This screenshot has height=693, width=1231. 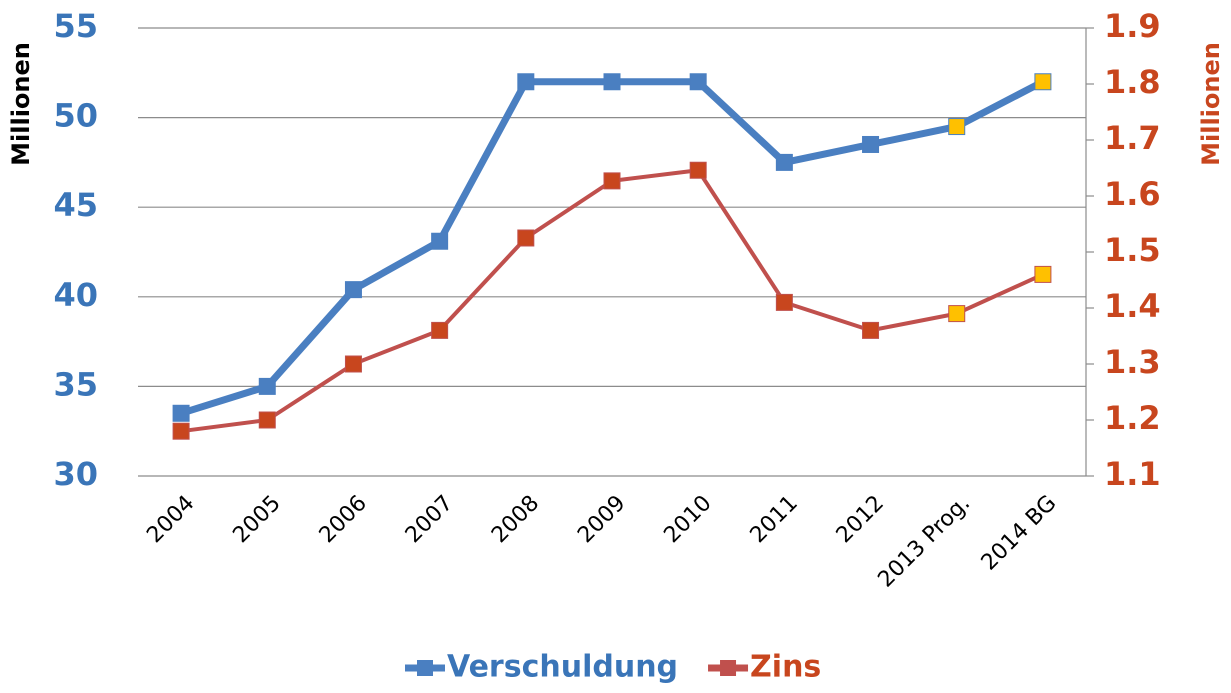 What do you see at coordinates (170, 519) in the screenshot?
I see `x-tick-label: 2004` at bounding box center [170, 519].